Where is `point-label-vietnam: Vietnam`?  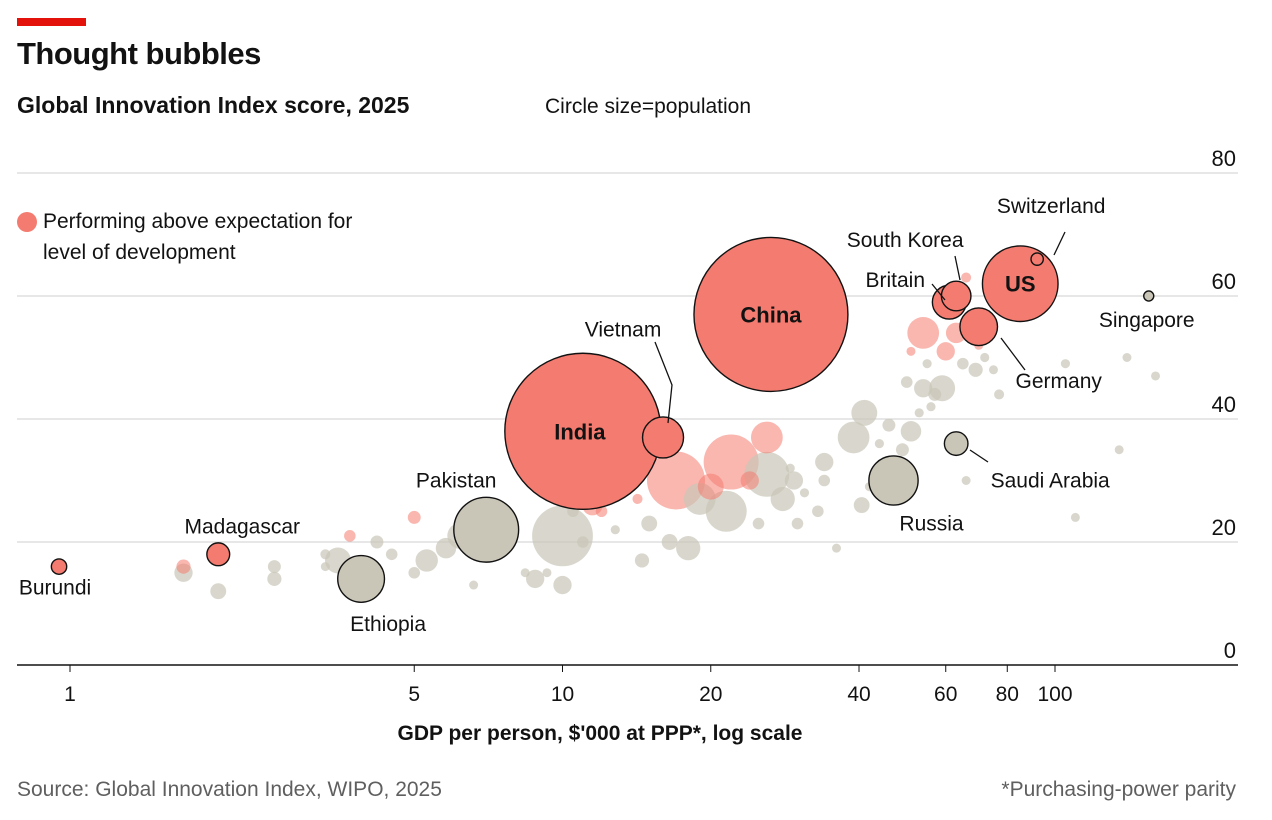 point-label-vietnam: Vietnam is located at coordinates (623, 329).